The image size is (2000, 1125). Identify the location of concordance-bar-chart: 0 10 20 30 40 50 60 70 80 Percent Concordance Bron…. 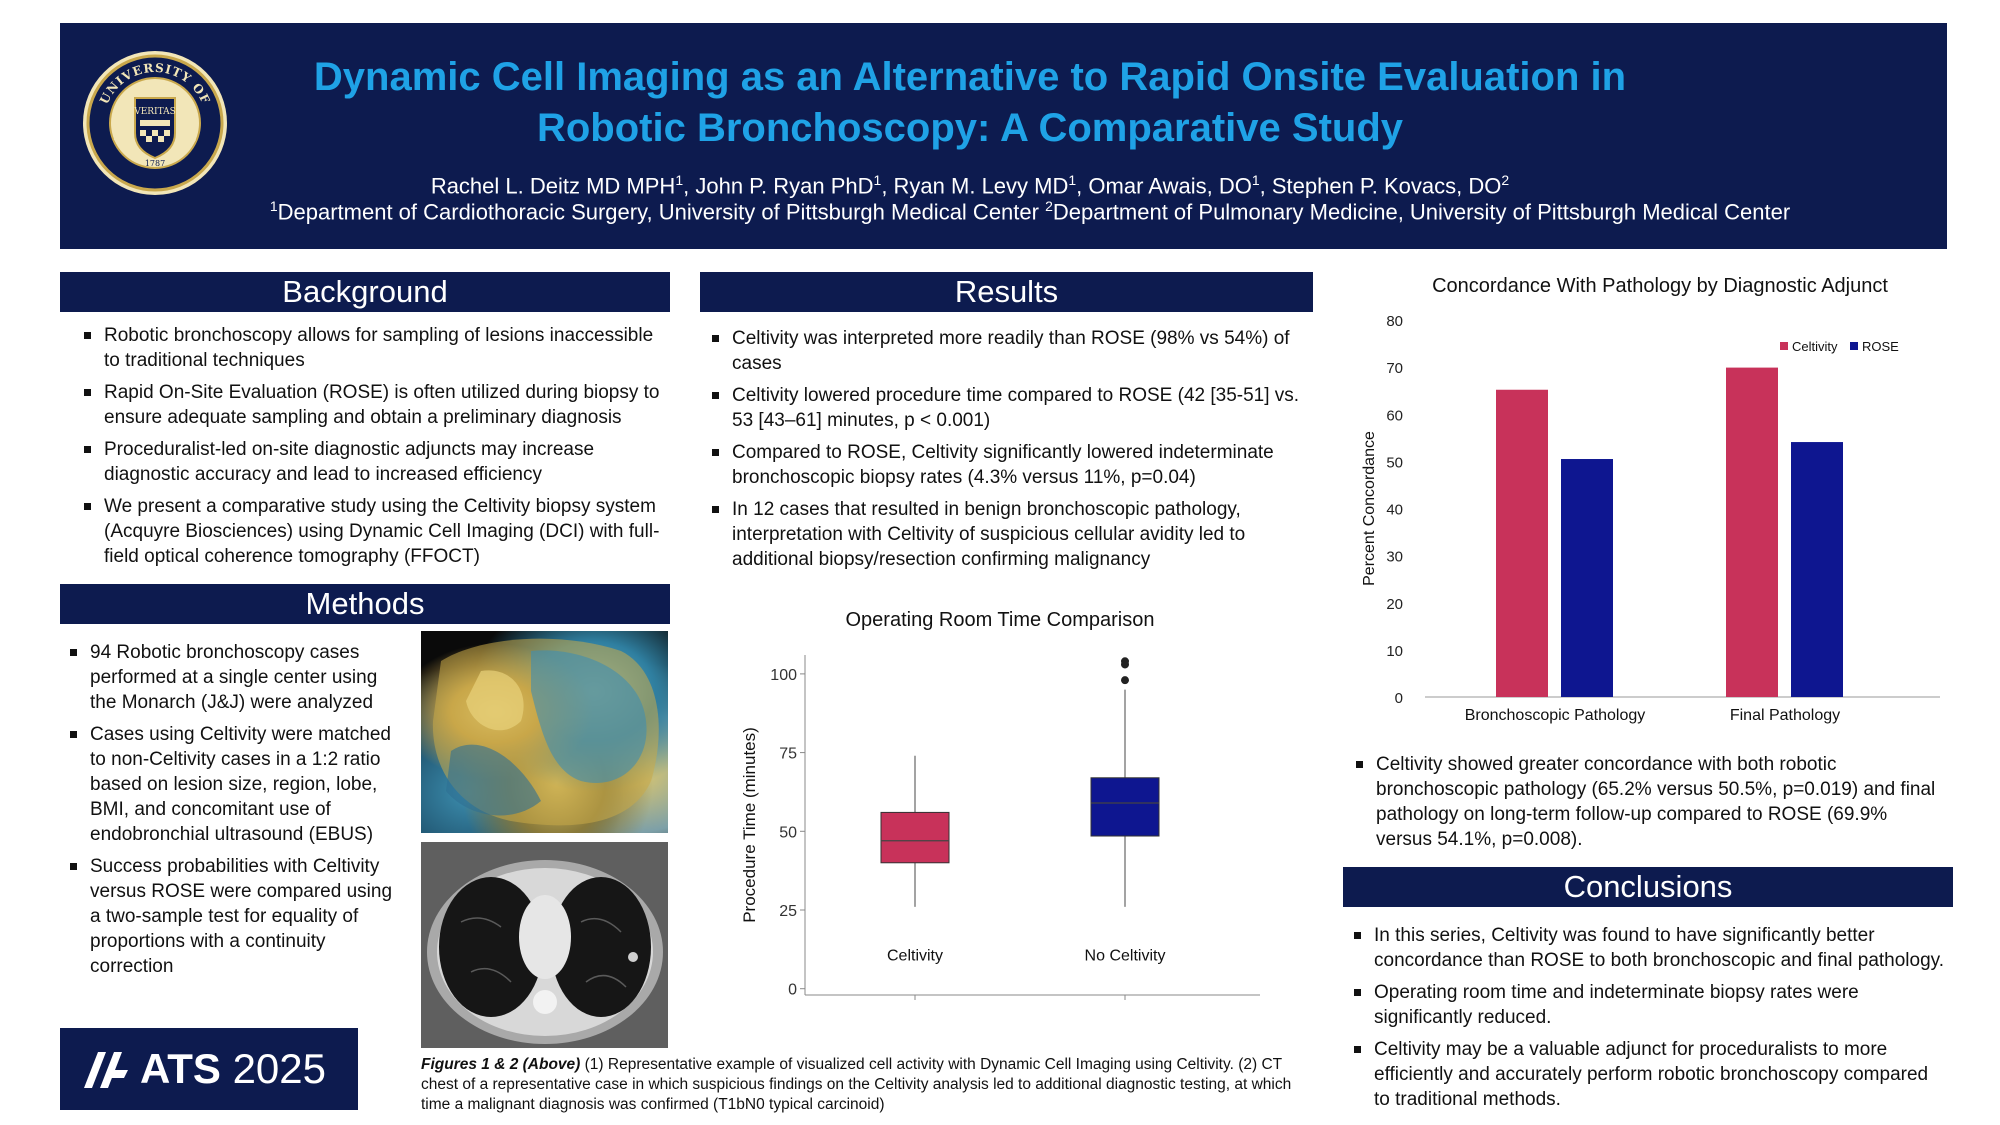
(1650, 518).